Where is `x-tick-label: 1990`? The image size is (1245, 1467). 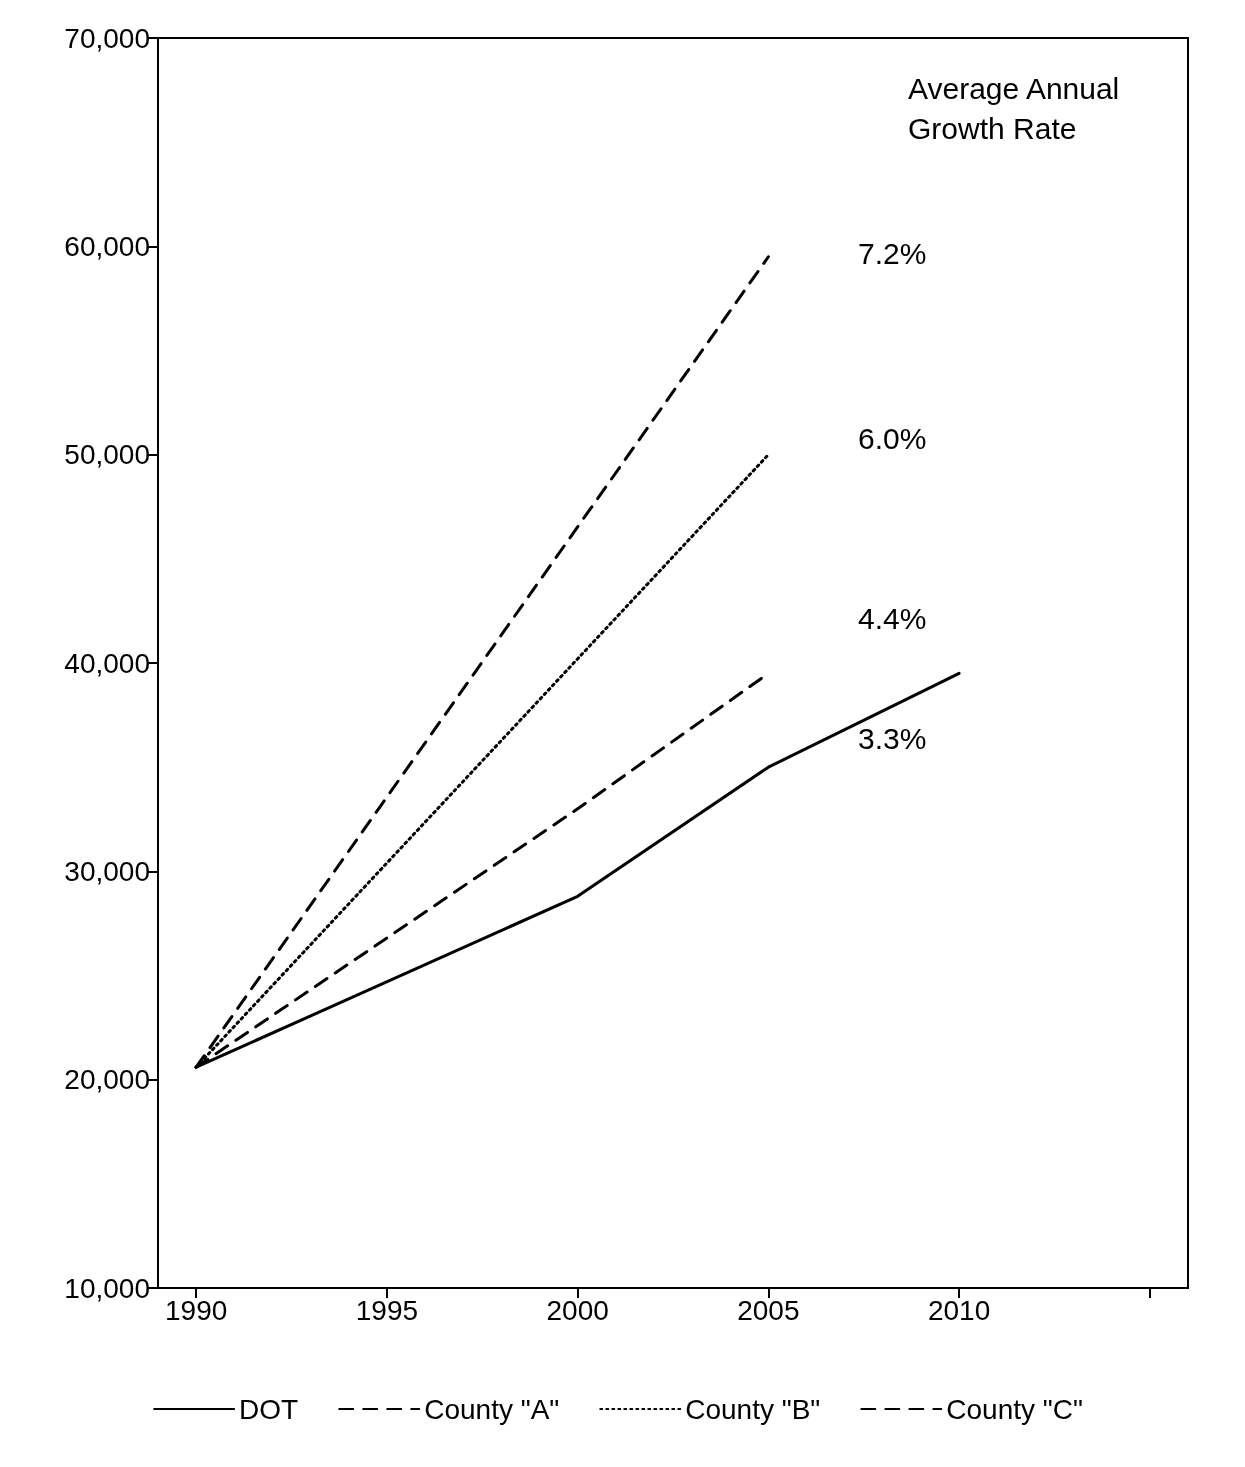 x-tick-label: 1990 is located at coordinates (196, 1310).